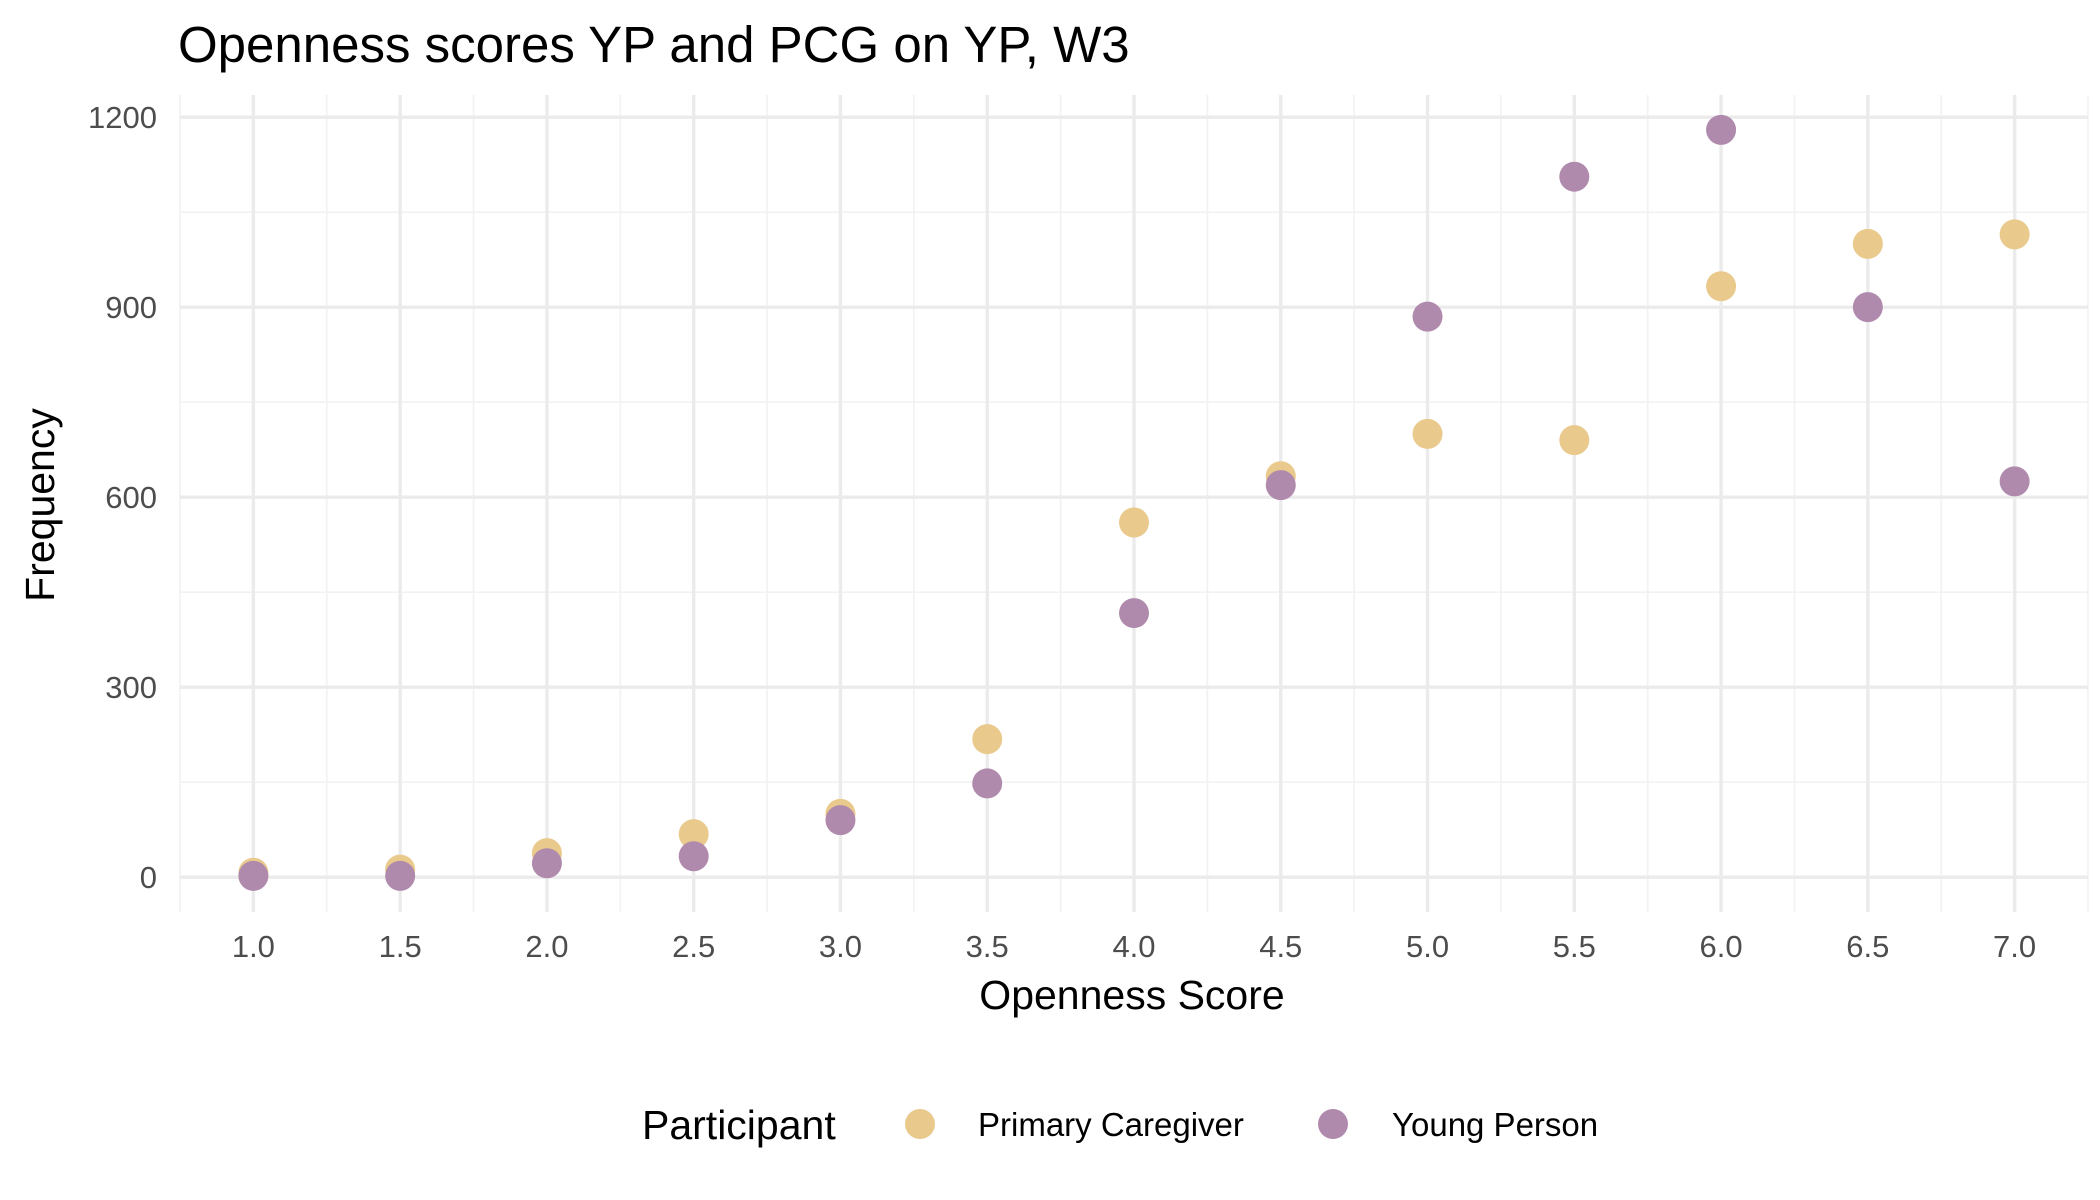  Describe the element at coordinates (1427, 946) in the screenshot. I see `x-tick-label: 5.0` at that location.